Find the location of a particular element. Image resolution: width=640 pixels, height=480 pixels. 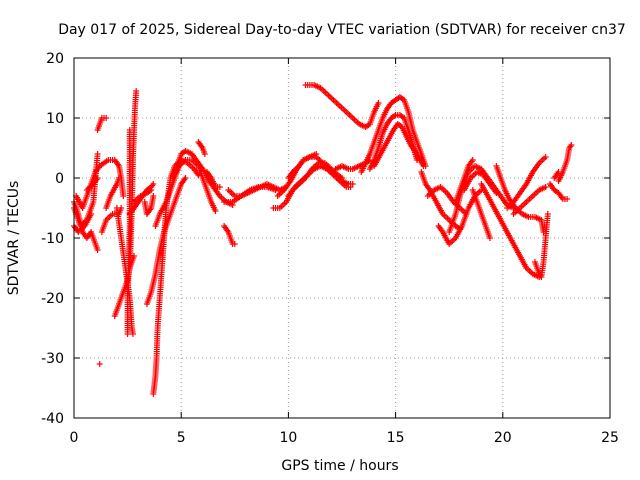

y-tick-label: 20 is located at coordinates (55, 59).